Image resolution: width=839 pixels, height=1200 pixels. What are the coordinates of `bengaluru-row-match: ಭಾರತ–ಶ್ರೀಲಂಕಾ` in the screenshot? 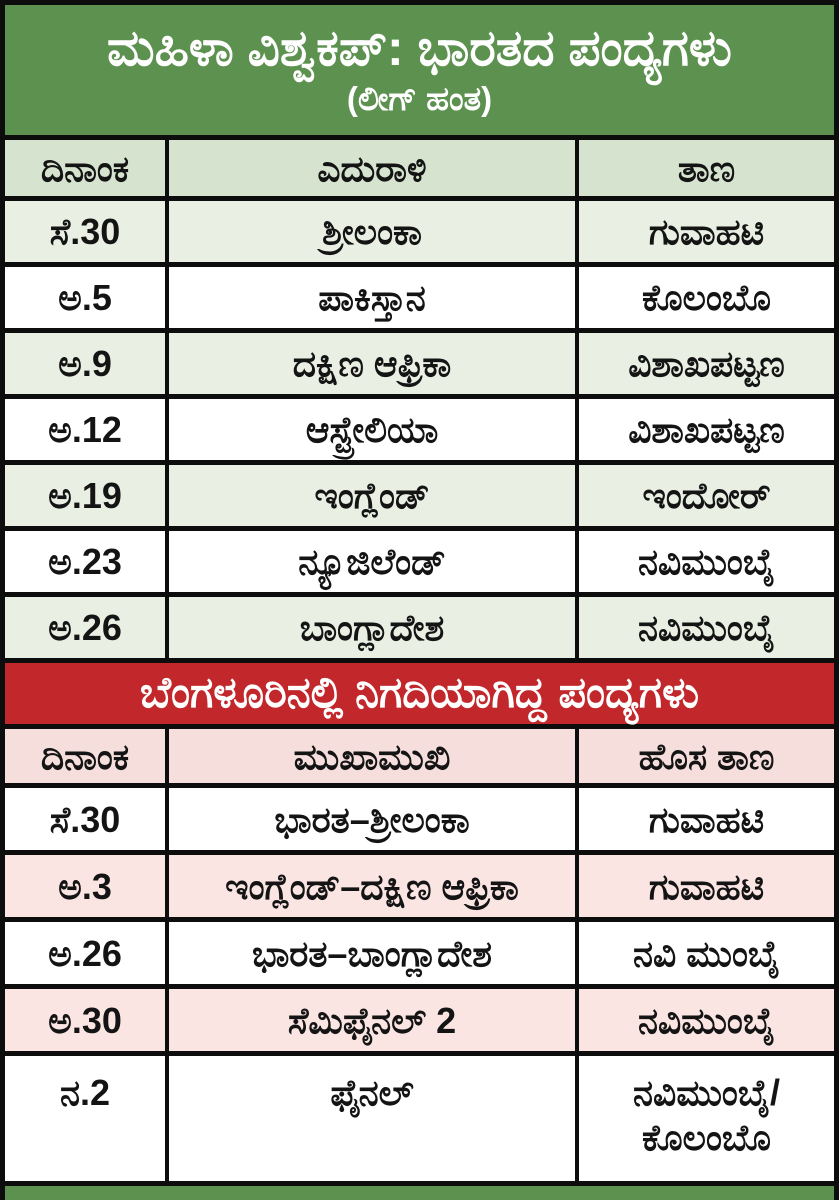 It's located at (372, 819).